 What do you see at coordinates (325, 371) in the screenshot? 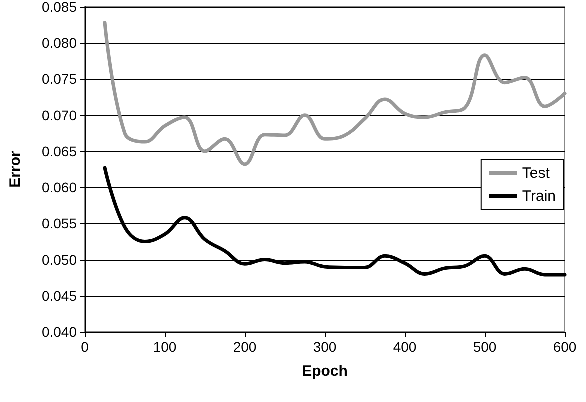
I see `x-axis-title: Epoch` at bounding box center [325, 371].